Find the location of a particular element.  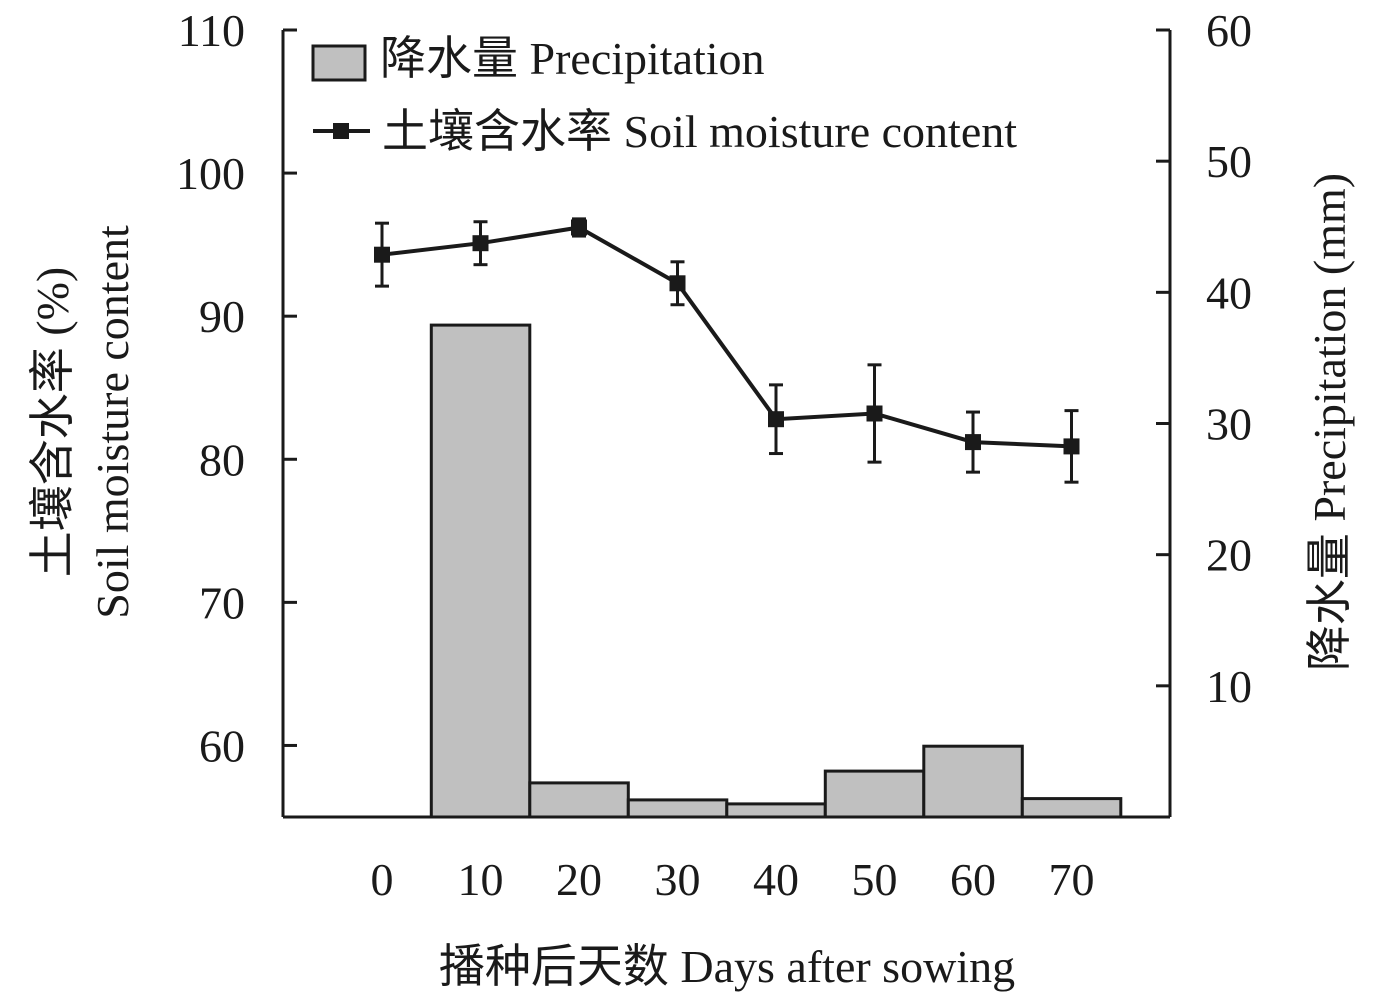

x-tick-label-50: 50 is located at coordinates (875, 879).